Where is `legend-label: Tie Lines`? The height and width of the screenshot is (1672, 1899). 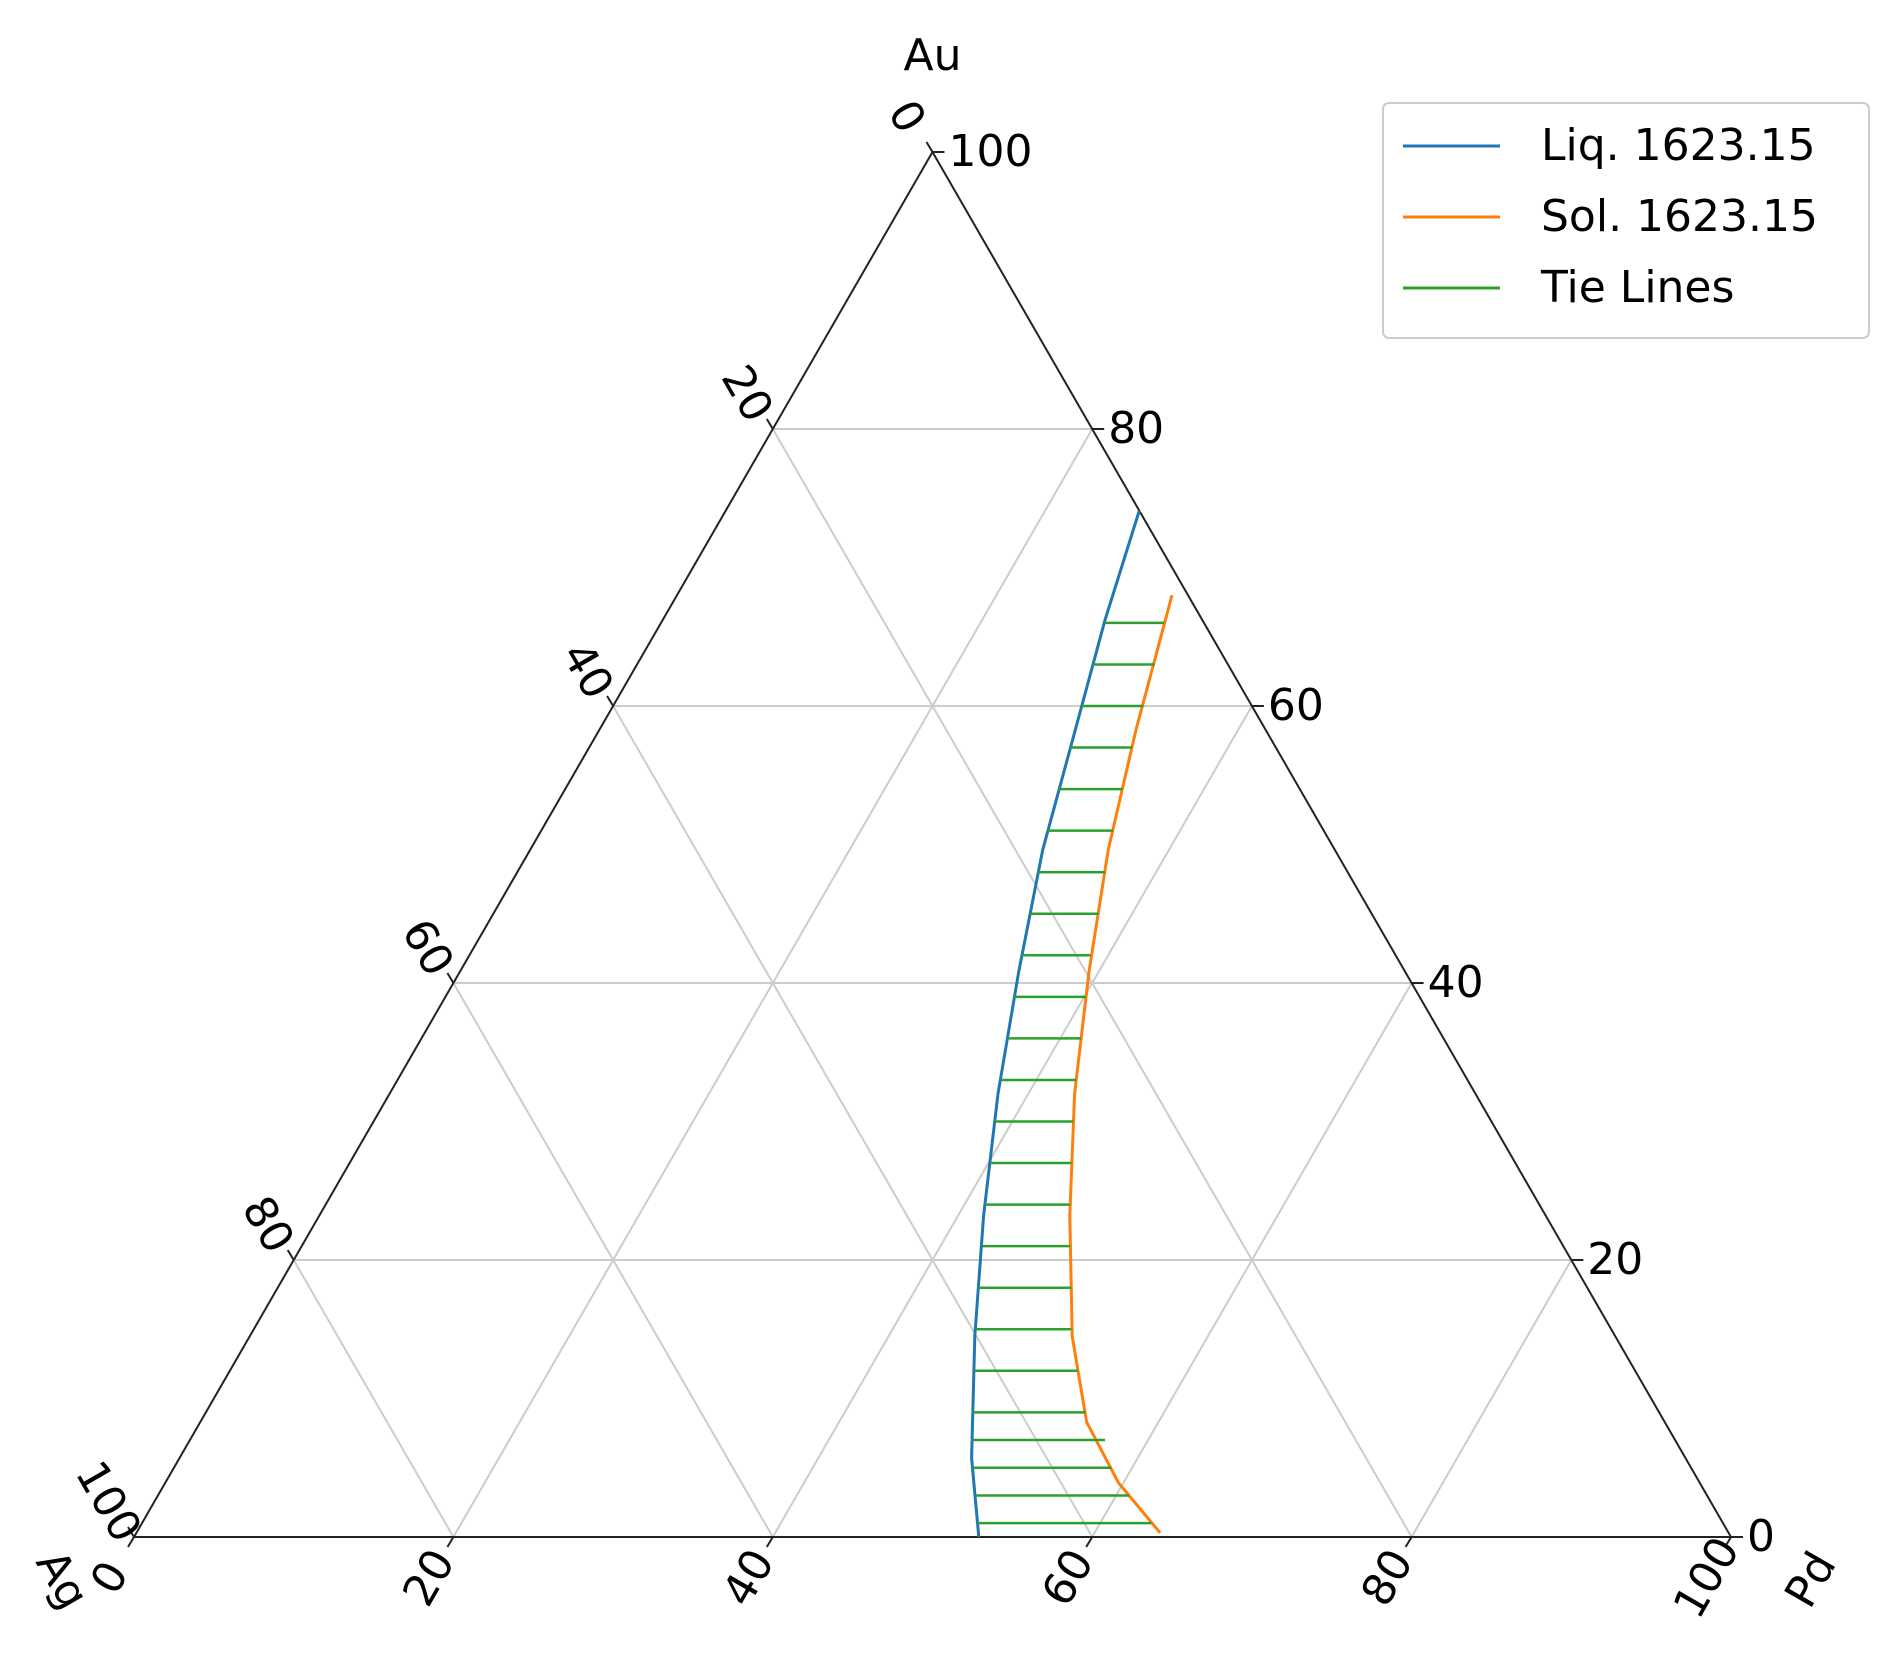
legend-label: Tie Lines is located at coordinates (1637, 287).